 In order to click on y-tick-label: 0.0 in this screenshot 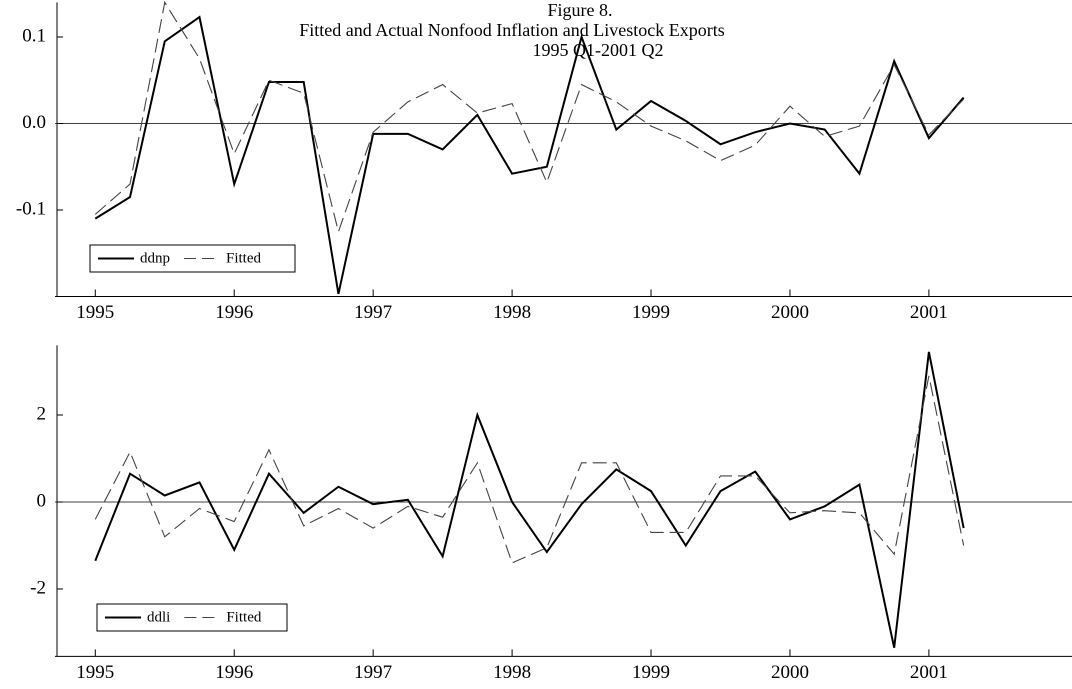, I will do `click(34, 122)`.